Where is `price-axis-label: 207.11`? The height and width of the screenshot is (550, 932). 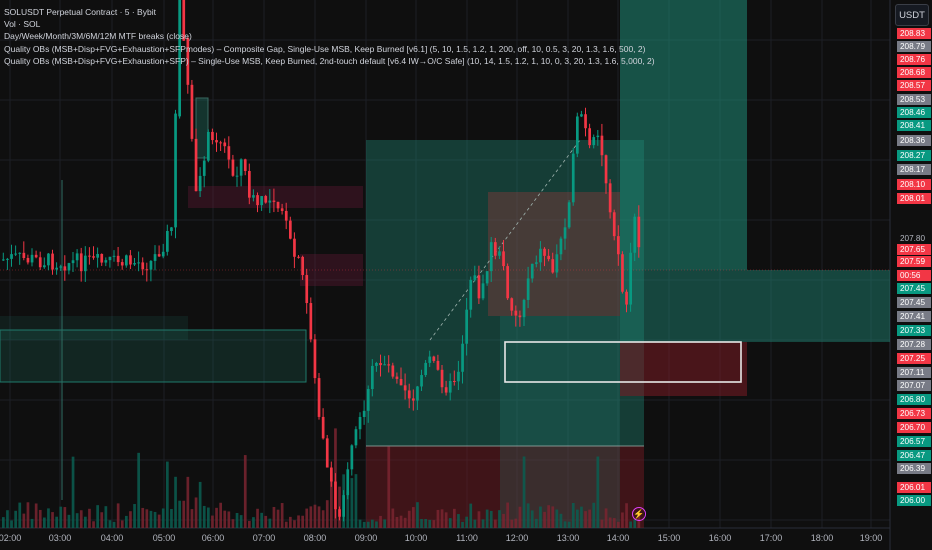
price-axis-label: 207.11 is located at coordinates (914, 372).